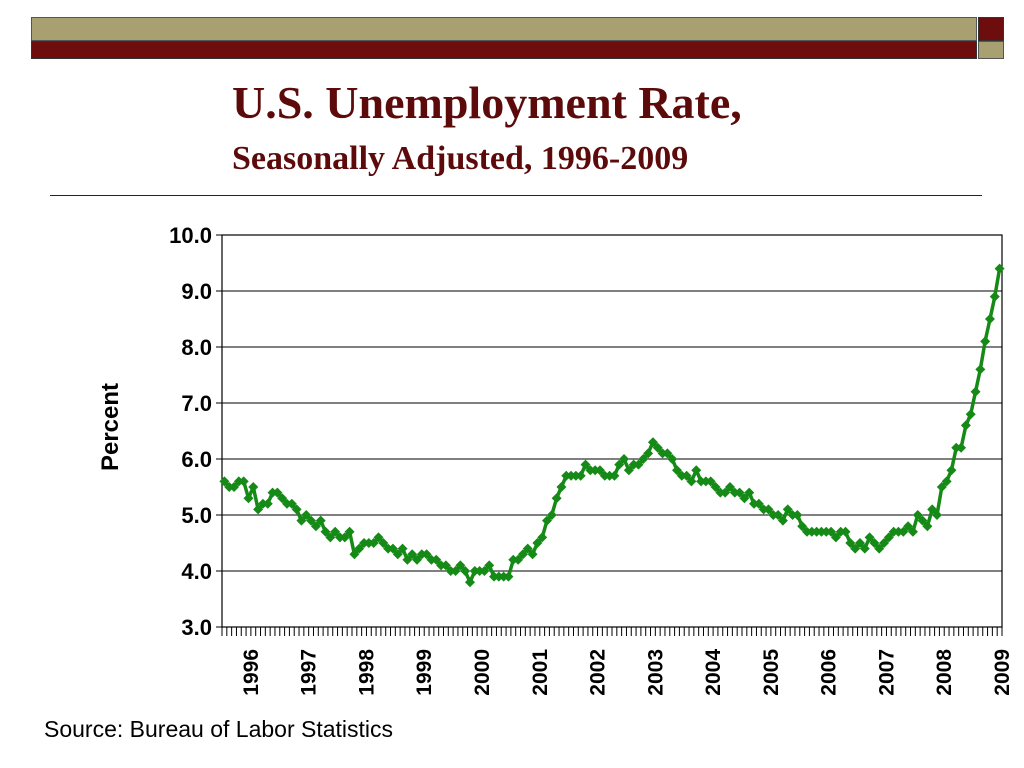 The width and height of the screenshot is (1024, 768). I want to click on y-tick-label: 3.0, so click(196, 627).